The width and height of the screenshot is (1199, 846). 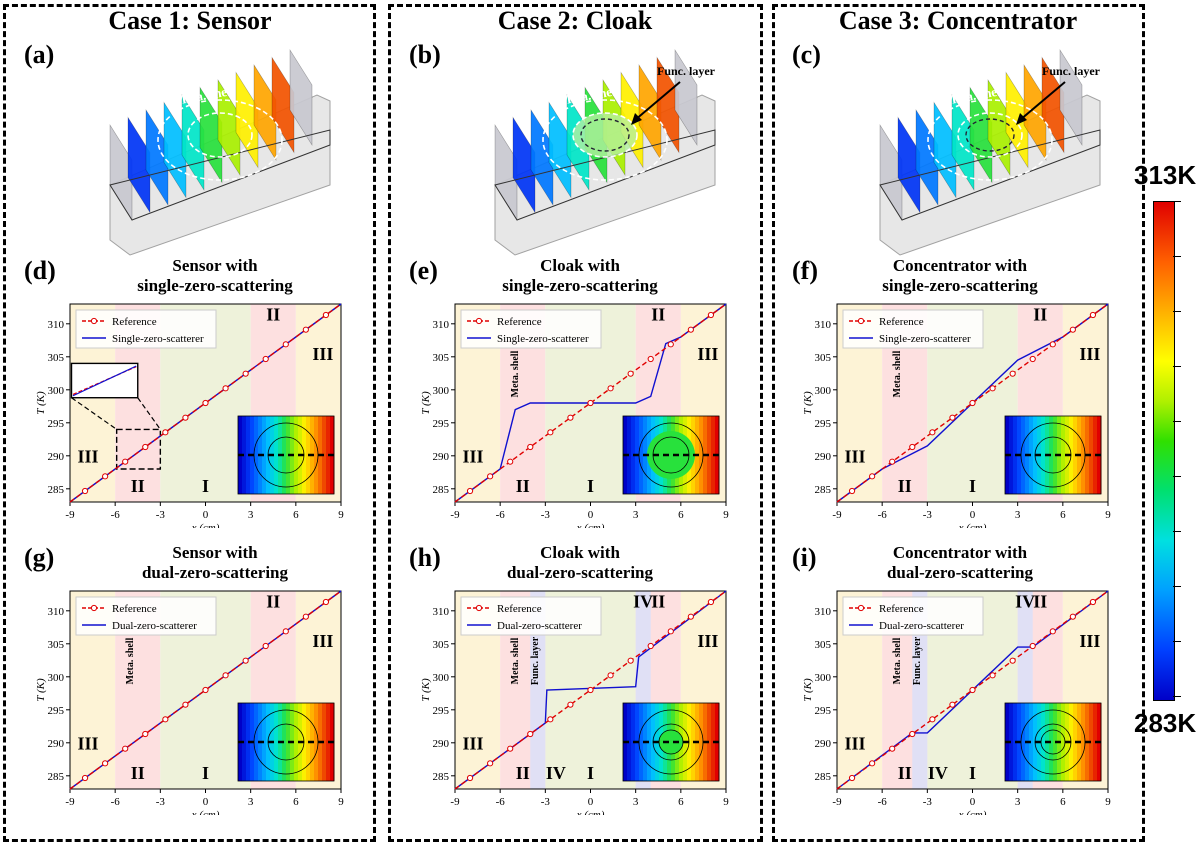 What do you see at coordinates (883, 515) in the screenshot?
I see `x-tick-label: -6` at bounding box center [883, 515].